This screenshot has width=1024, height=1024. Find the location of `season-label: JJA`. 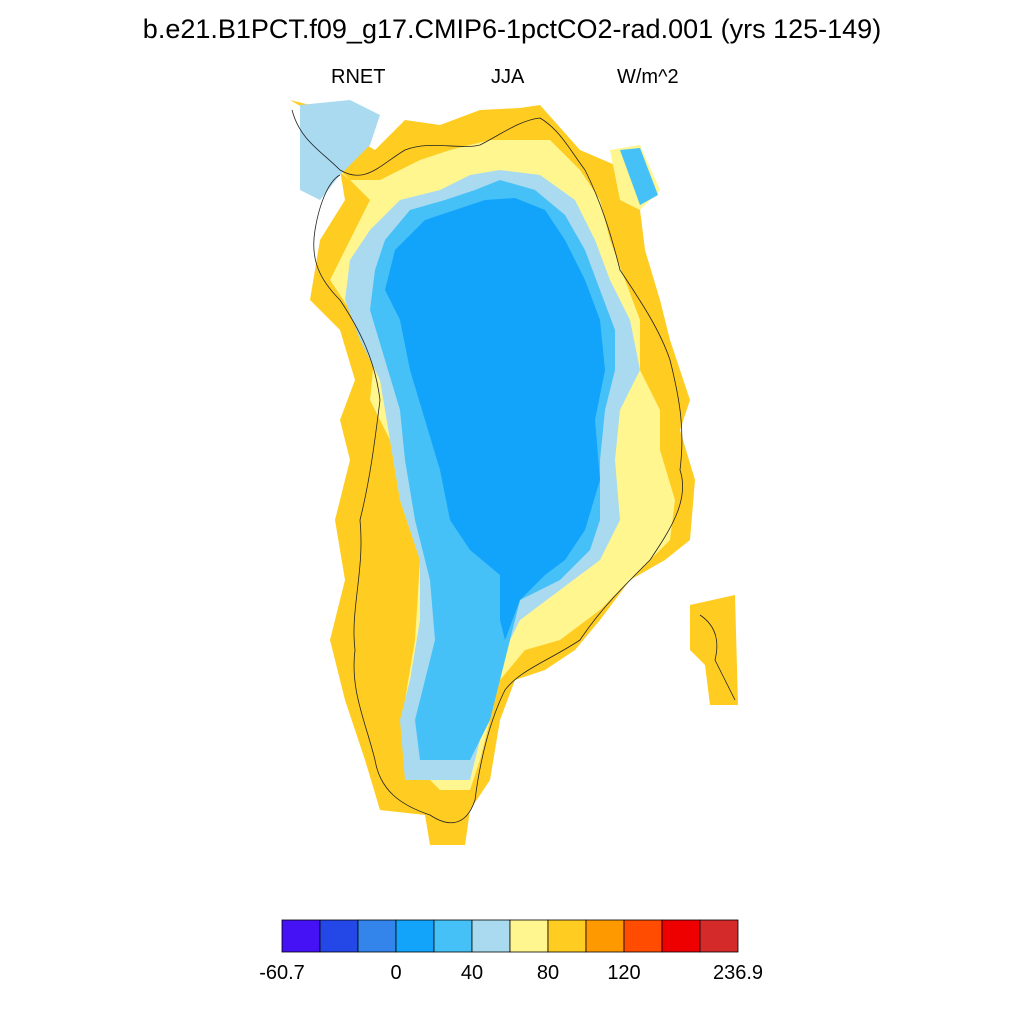

season-label: JJA is located at coordinates (508, 77).